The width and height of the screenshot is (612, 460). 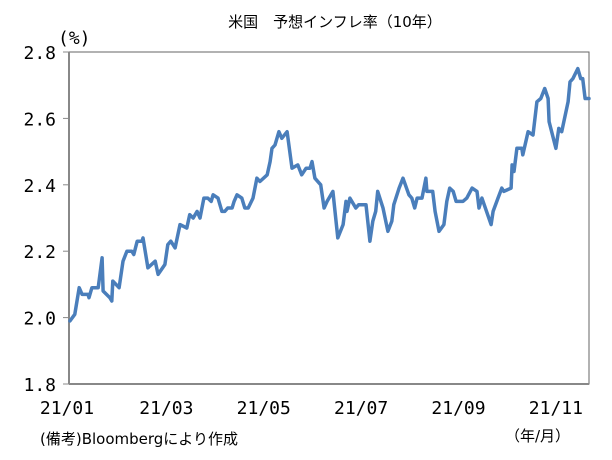 I want to click on y-tick-label: 2.0, so click(x=39, y=319).